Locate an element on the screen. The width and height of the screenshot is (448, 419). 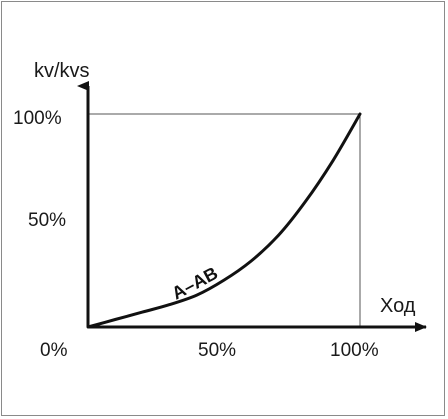
y-axis-label: kv/kvs is located at coordinates (62, 71).